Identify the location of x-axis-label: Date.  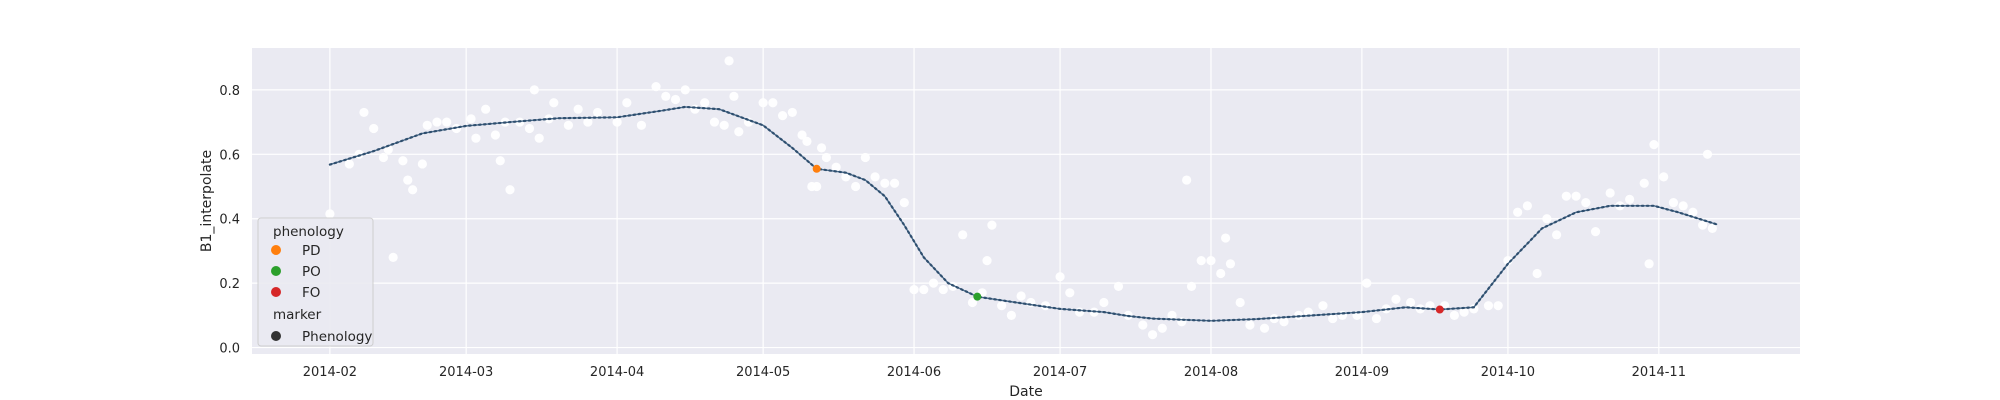
(1025, 392).